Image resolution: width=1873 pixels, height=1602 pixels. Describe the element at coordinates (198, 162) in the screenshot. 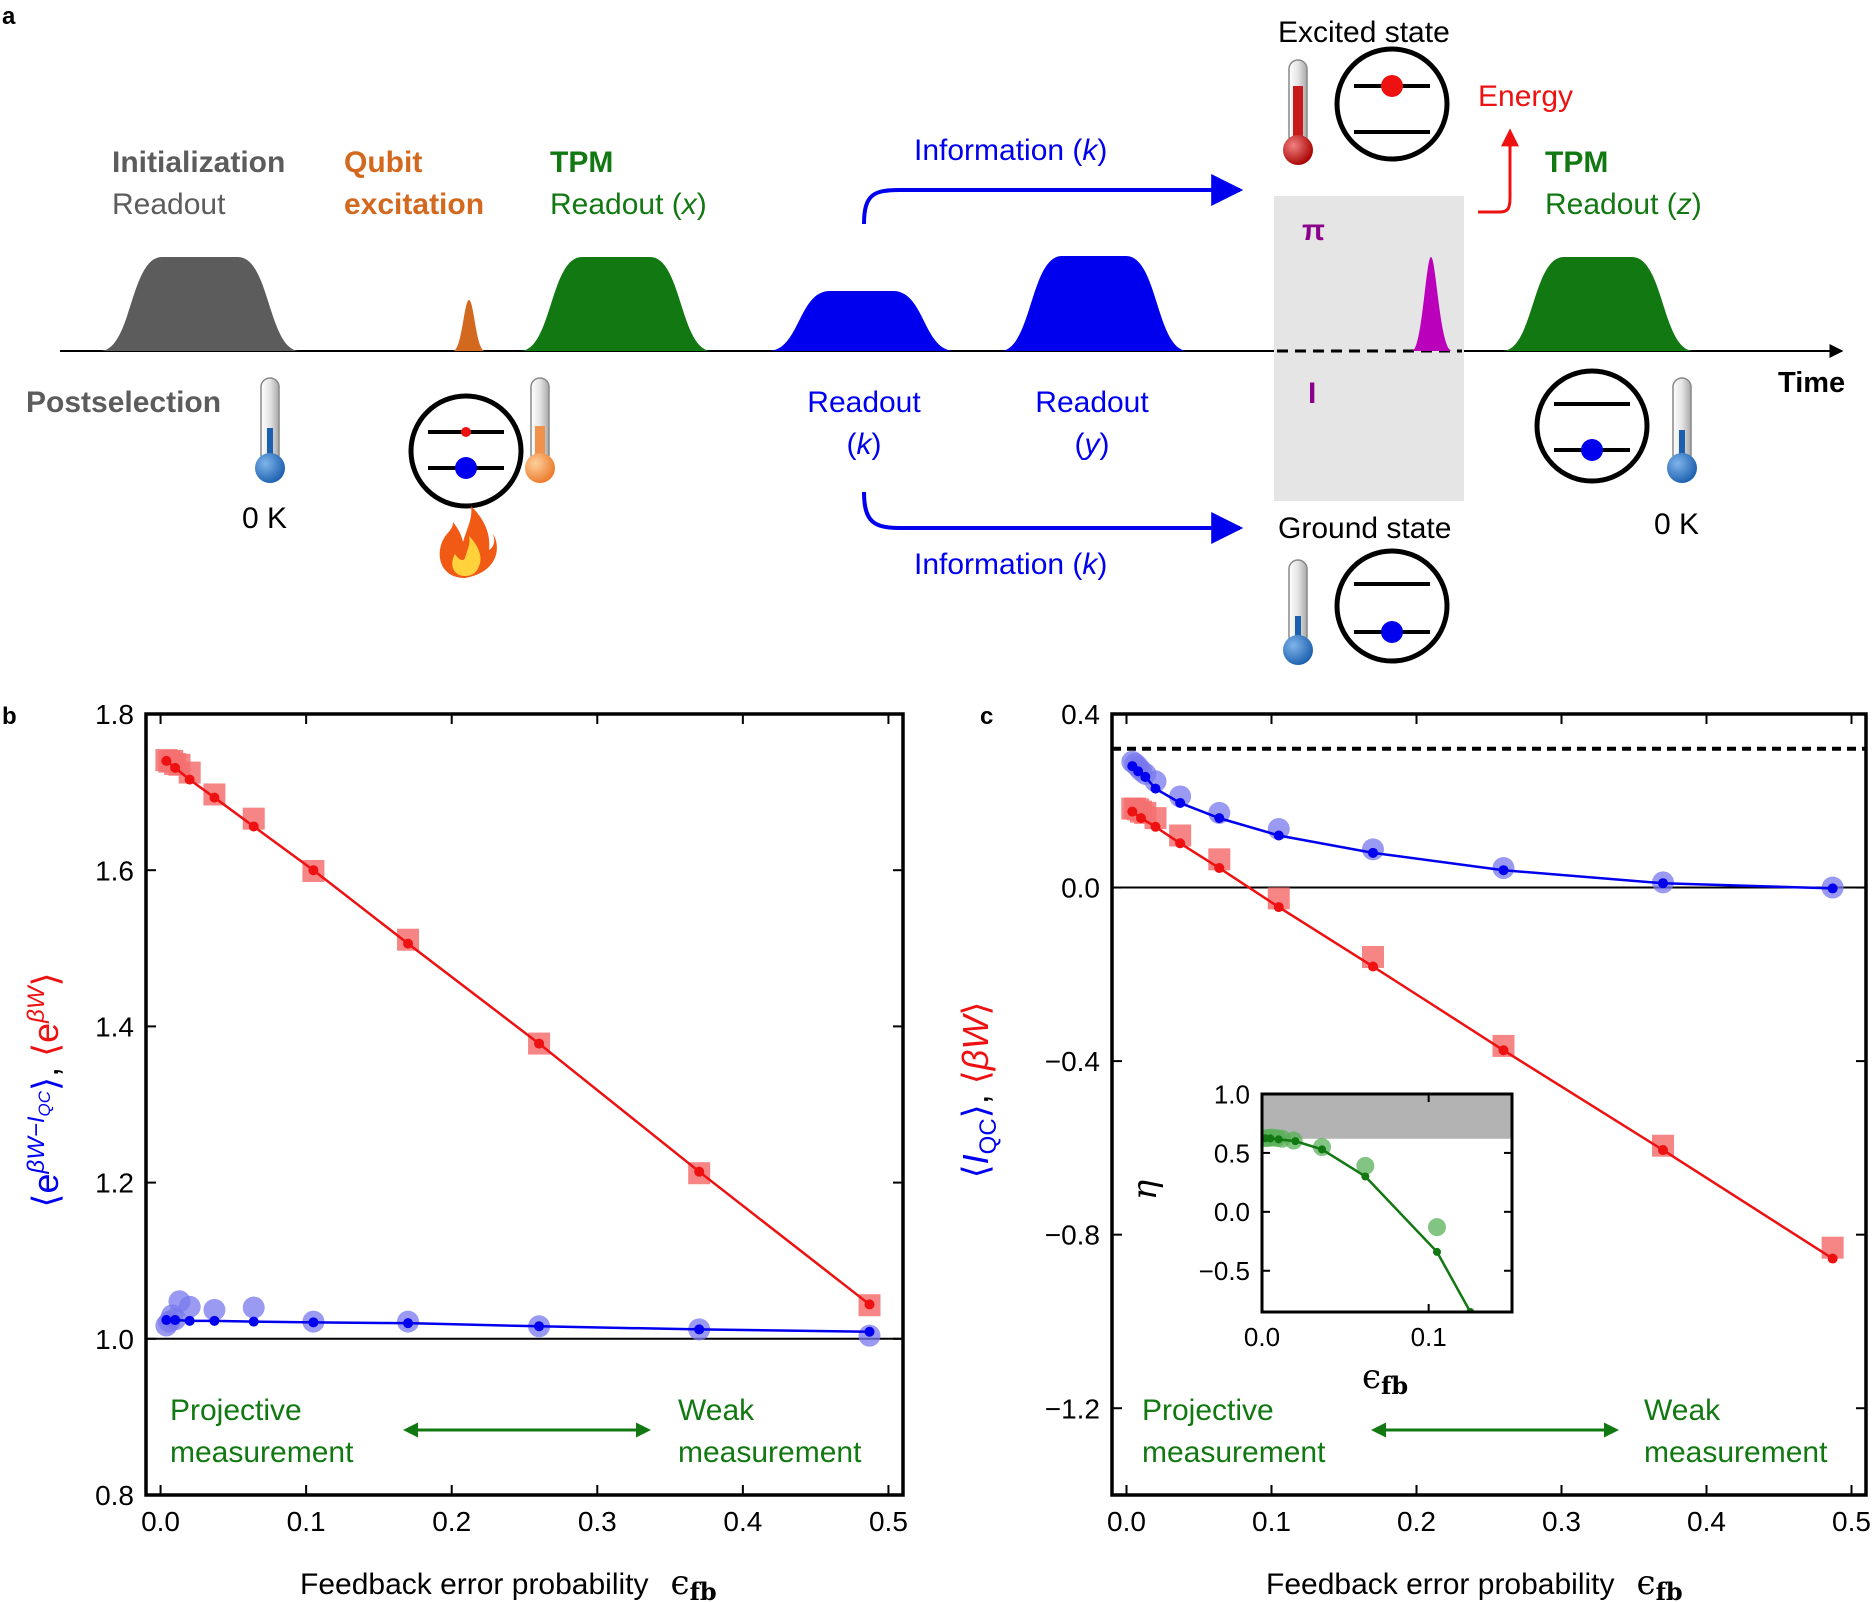

I see `init-label: Initialization` at that location.